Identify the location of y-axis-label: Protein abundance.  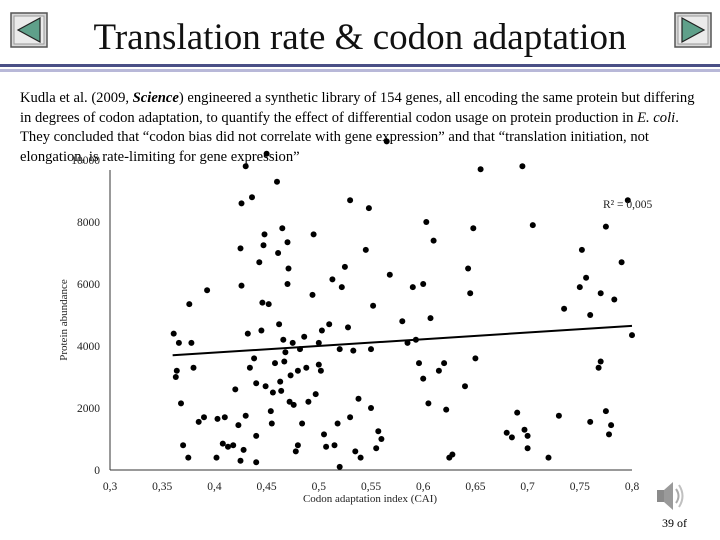
(64, 320).